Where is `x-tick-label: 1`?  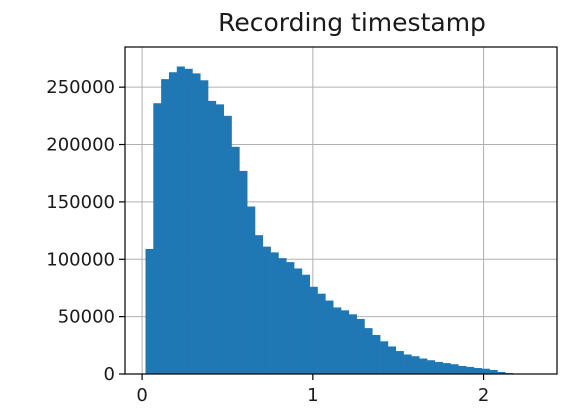
x-tick-label: 1 is located at coordinates (312, 395).